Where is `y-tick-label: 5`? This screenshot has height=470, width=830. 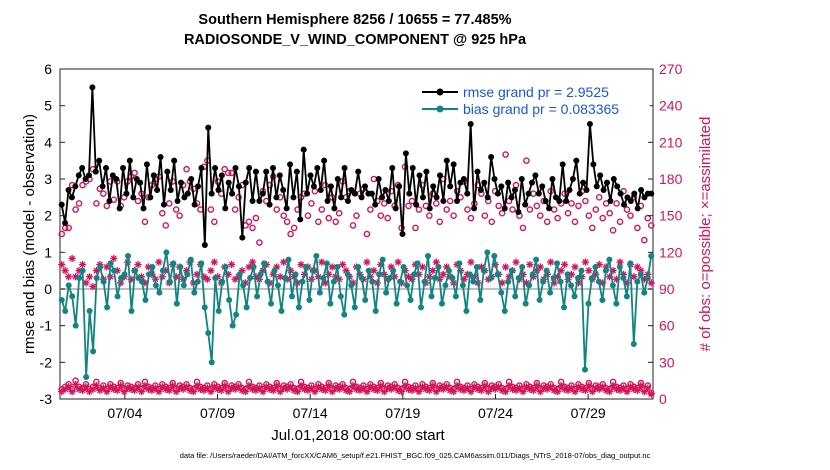 y-tick-label: 5 is located at coordinates (48, 106).